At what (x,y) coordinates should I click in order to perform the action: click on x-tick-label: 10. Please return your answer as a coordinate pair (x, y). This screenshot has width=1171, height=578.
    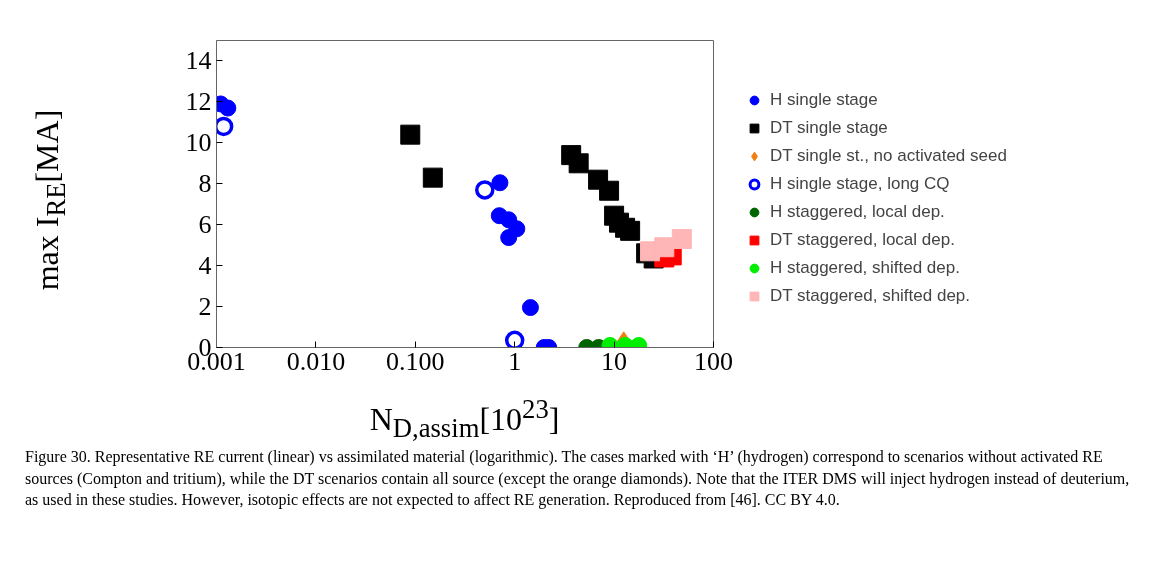
    Looking at the image, I should click on (614, 361).